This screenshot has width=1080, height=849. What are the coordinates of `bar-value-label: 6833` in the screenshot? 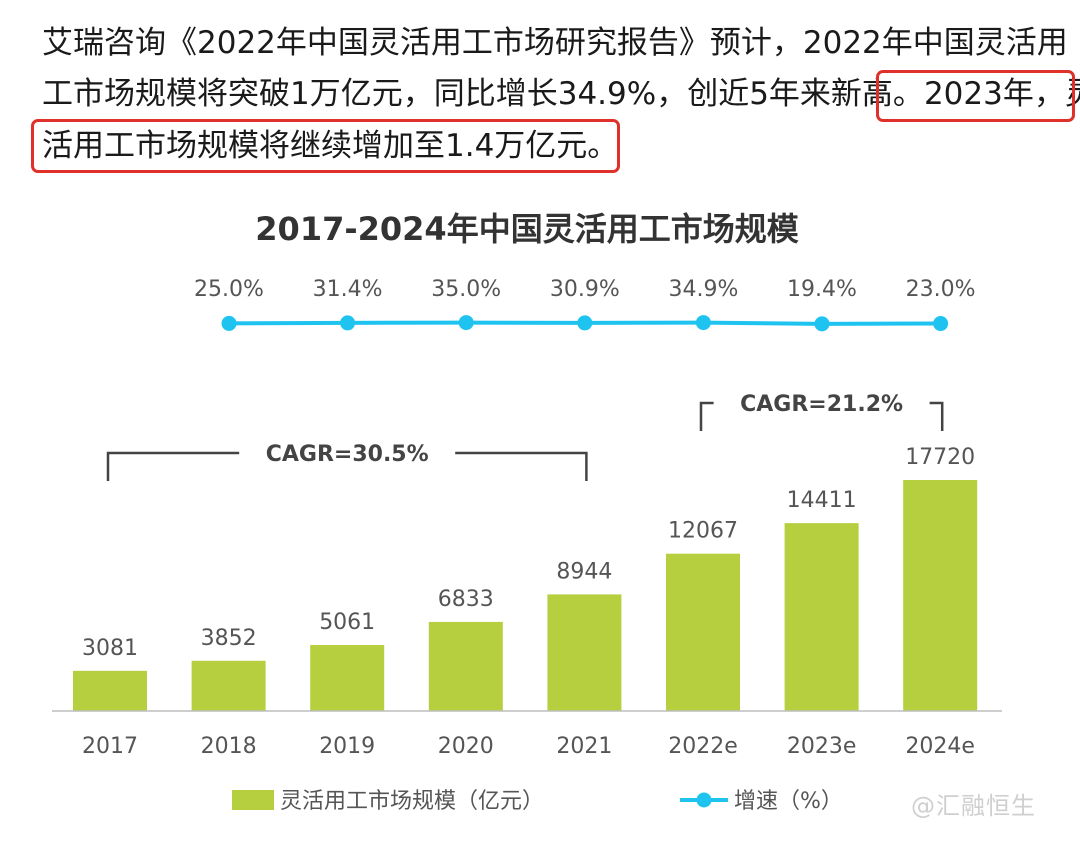 It's located at (466, 599).